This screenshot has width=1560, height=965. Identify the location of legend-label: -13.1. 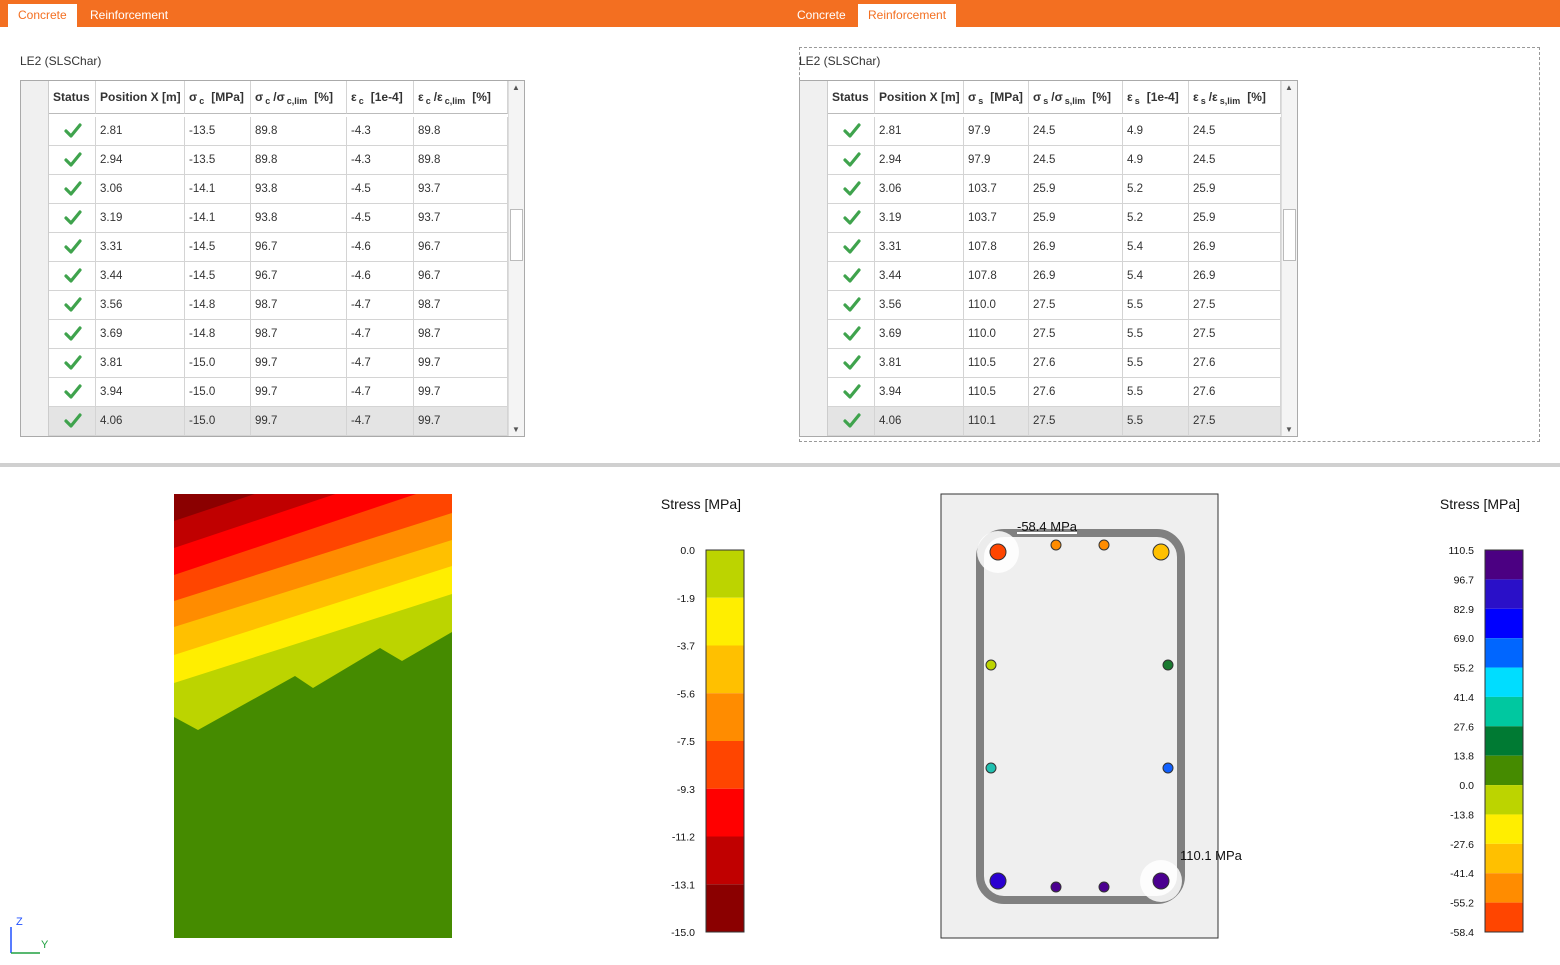
(683, 885).